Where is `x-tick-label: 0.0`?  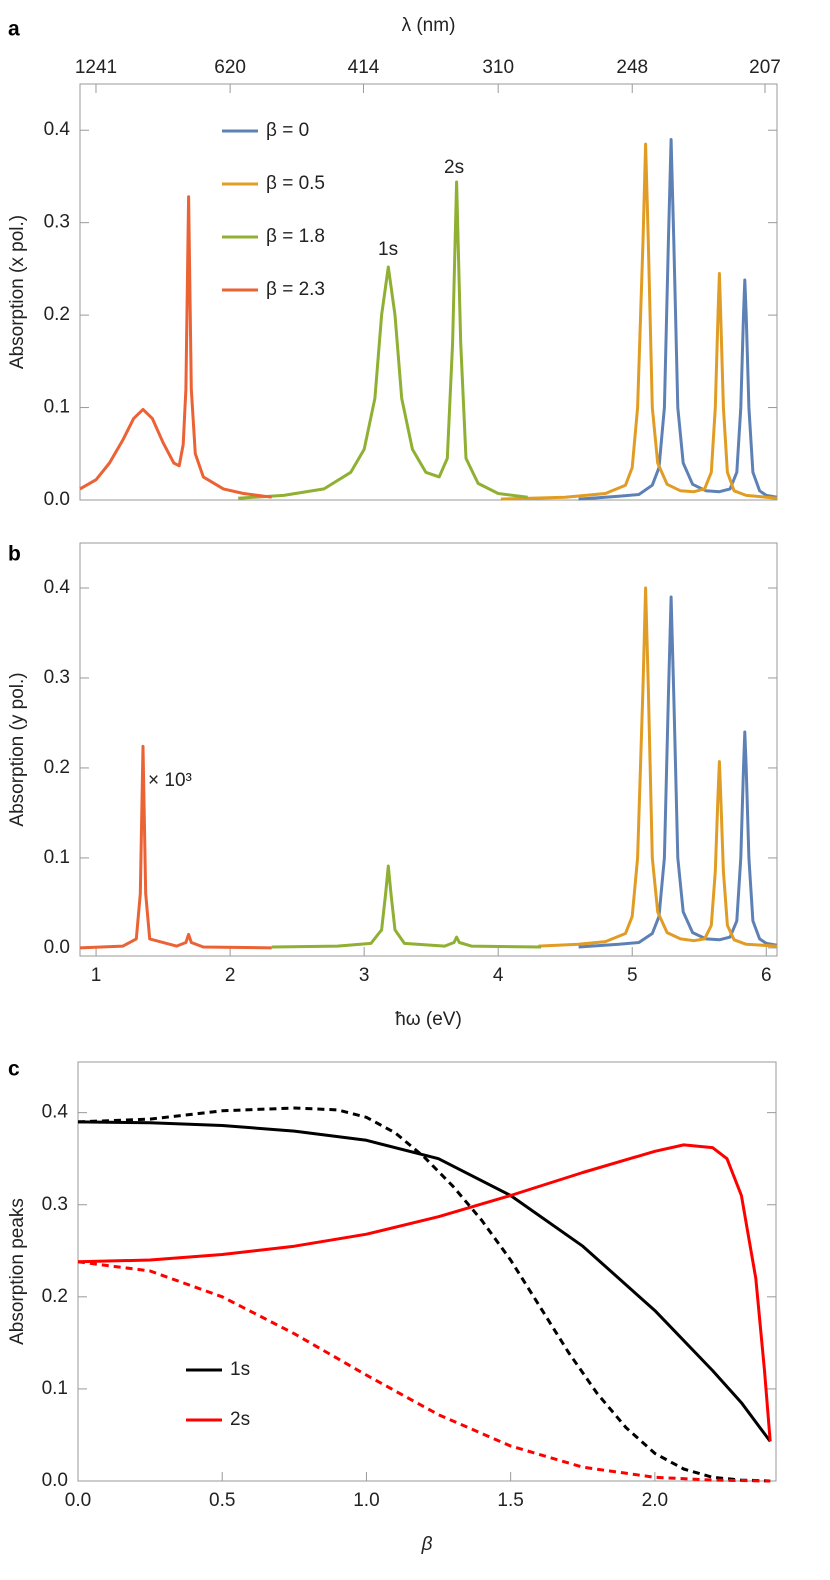 x-tick-label: 0.0 is located at coordinates (78, 1500).